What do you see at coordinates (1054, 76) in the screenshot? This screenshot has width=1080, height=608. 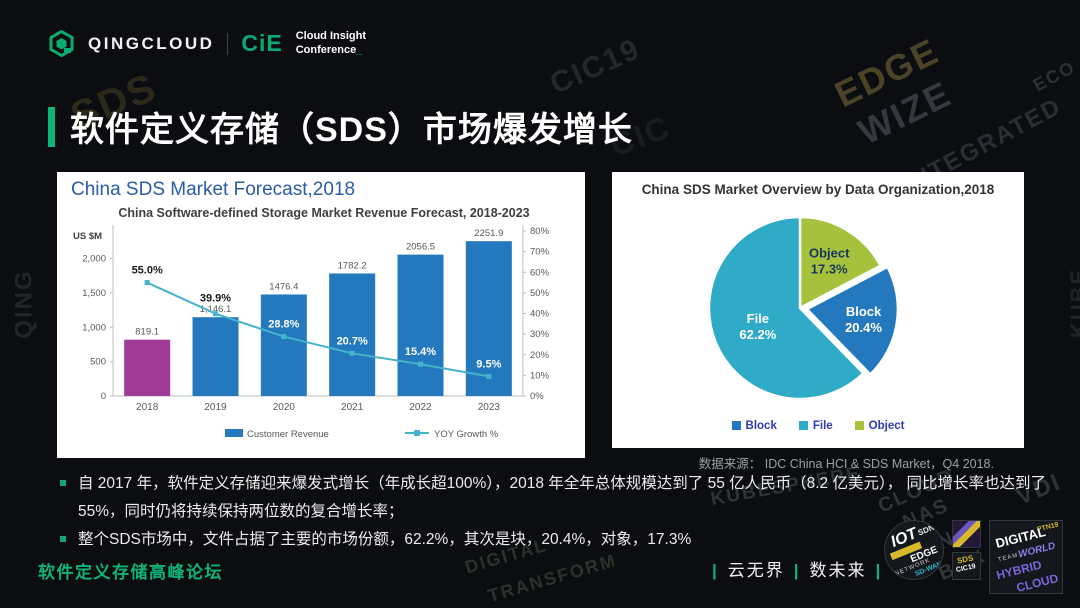 I see `watermark-text: ECO` at bounding box center [1054, 76].